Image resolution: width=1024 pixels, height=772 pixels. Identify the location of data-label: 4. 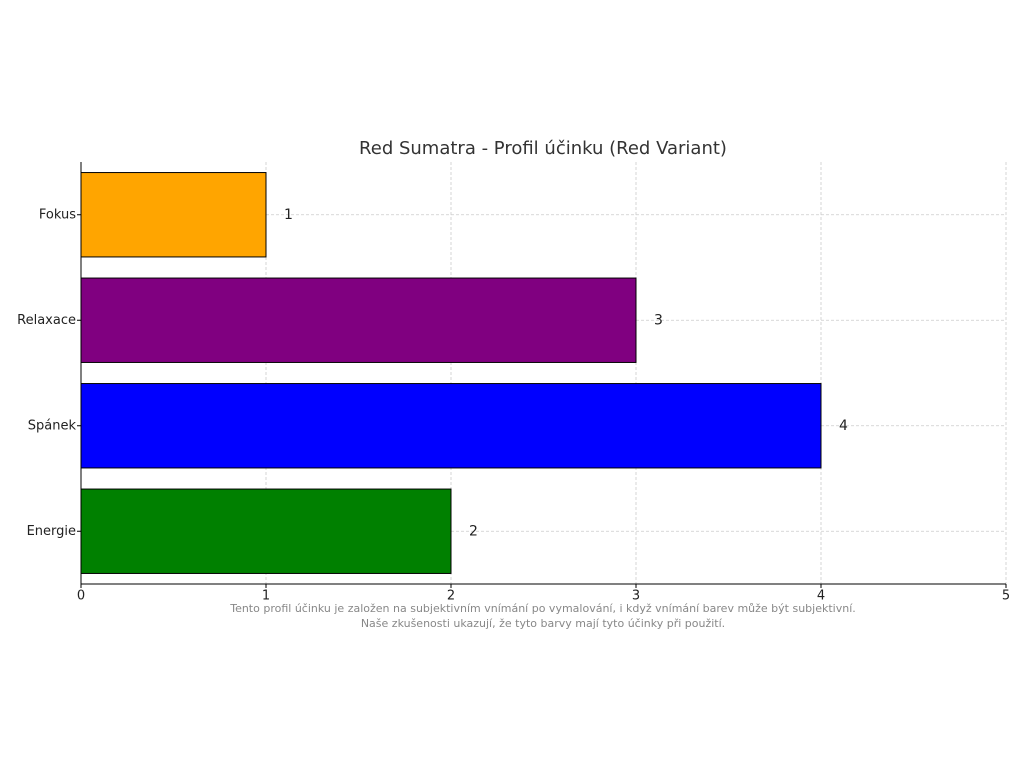
(843, 426).